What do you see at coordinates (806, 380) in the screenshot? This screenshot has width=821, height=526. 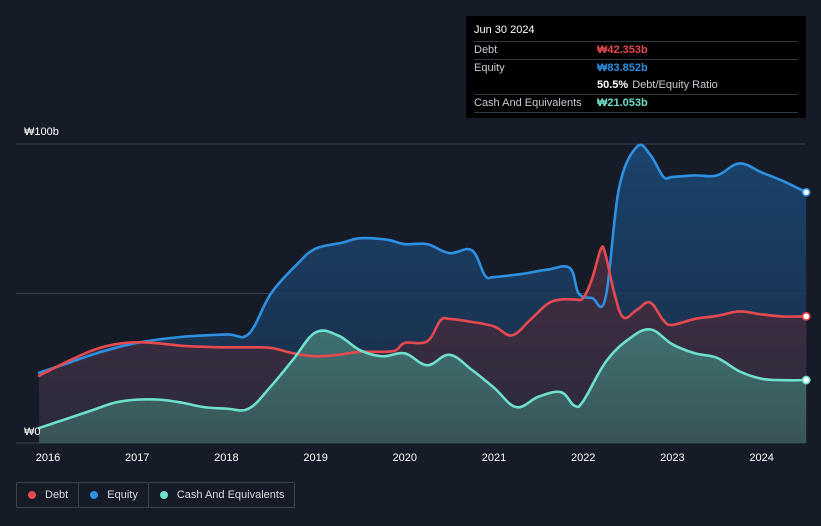 I see `cash-end-marker` at bounding box center [806, 380].